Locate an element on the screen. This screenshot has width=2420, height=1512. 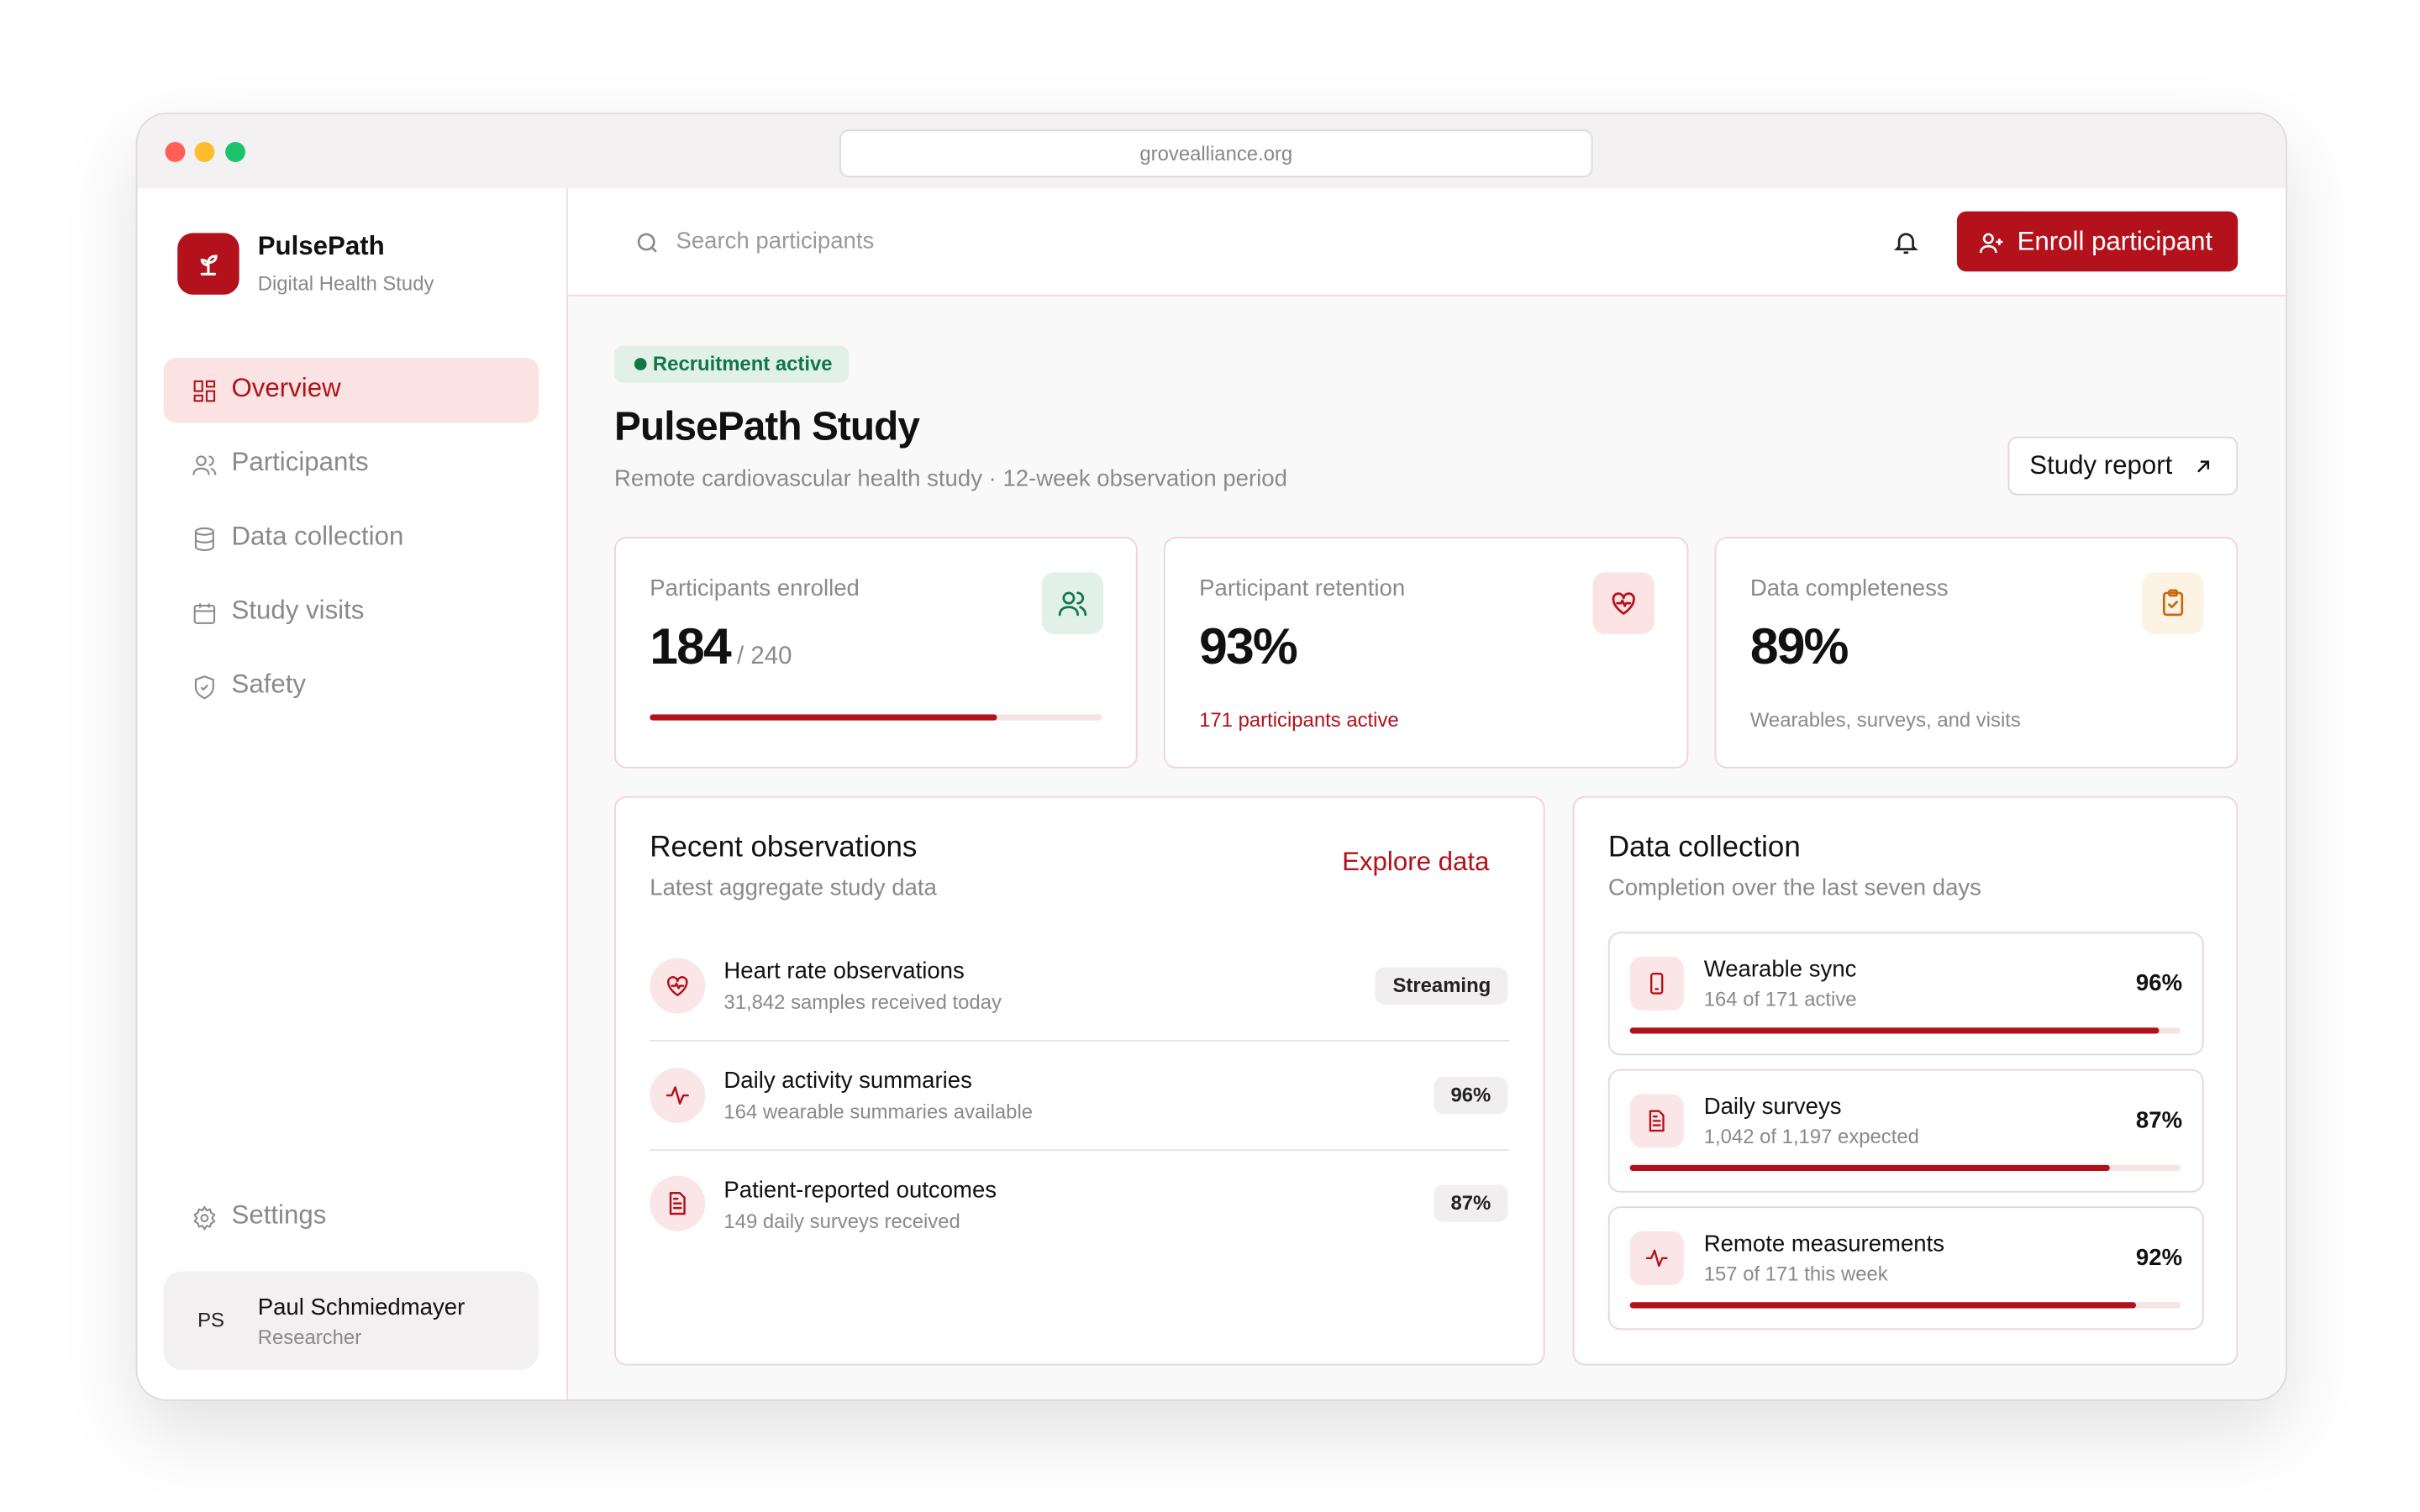
row-title: Wearable sync is located at coordinates (1780, 969).